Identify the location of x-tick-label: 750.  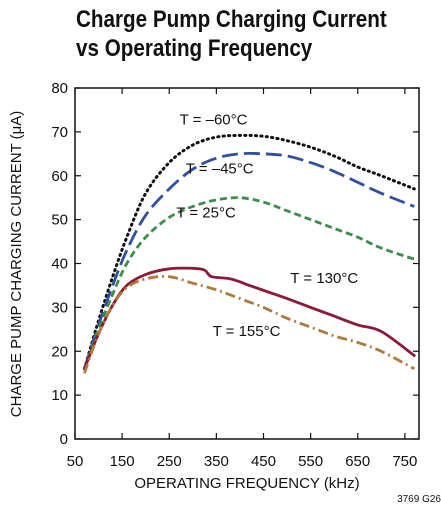
(404, 461).